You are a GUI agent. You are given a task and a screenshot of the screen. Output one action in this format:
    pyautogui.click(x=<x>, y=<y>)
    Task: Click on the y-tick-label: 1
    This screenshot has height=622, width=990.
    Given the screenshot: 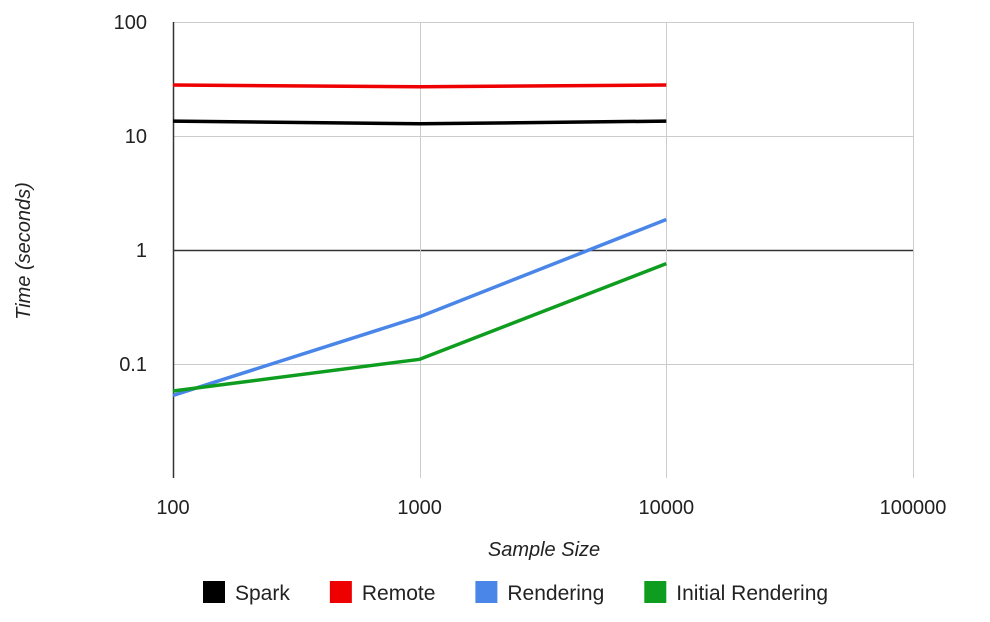 What is the action you would take?
    pyautogui.click(x=141, y=251)
    